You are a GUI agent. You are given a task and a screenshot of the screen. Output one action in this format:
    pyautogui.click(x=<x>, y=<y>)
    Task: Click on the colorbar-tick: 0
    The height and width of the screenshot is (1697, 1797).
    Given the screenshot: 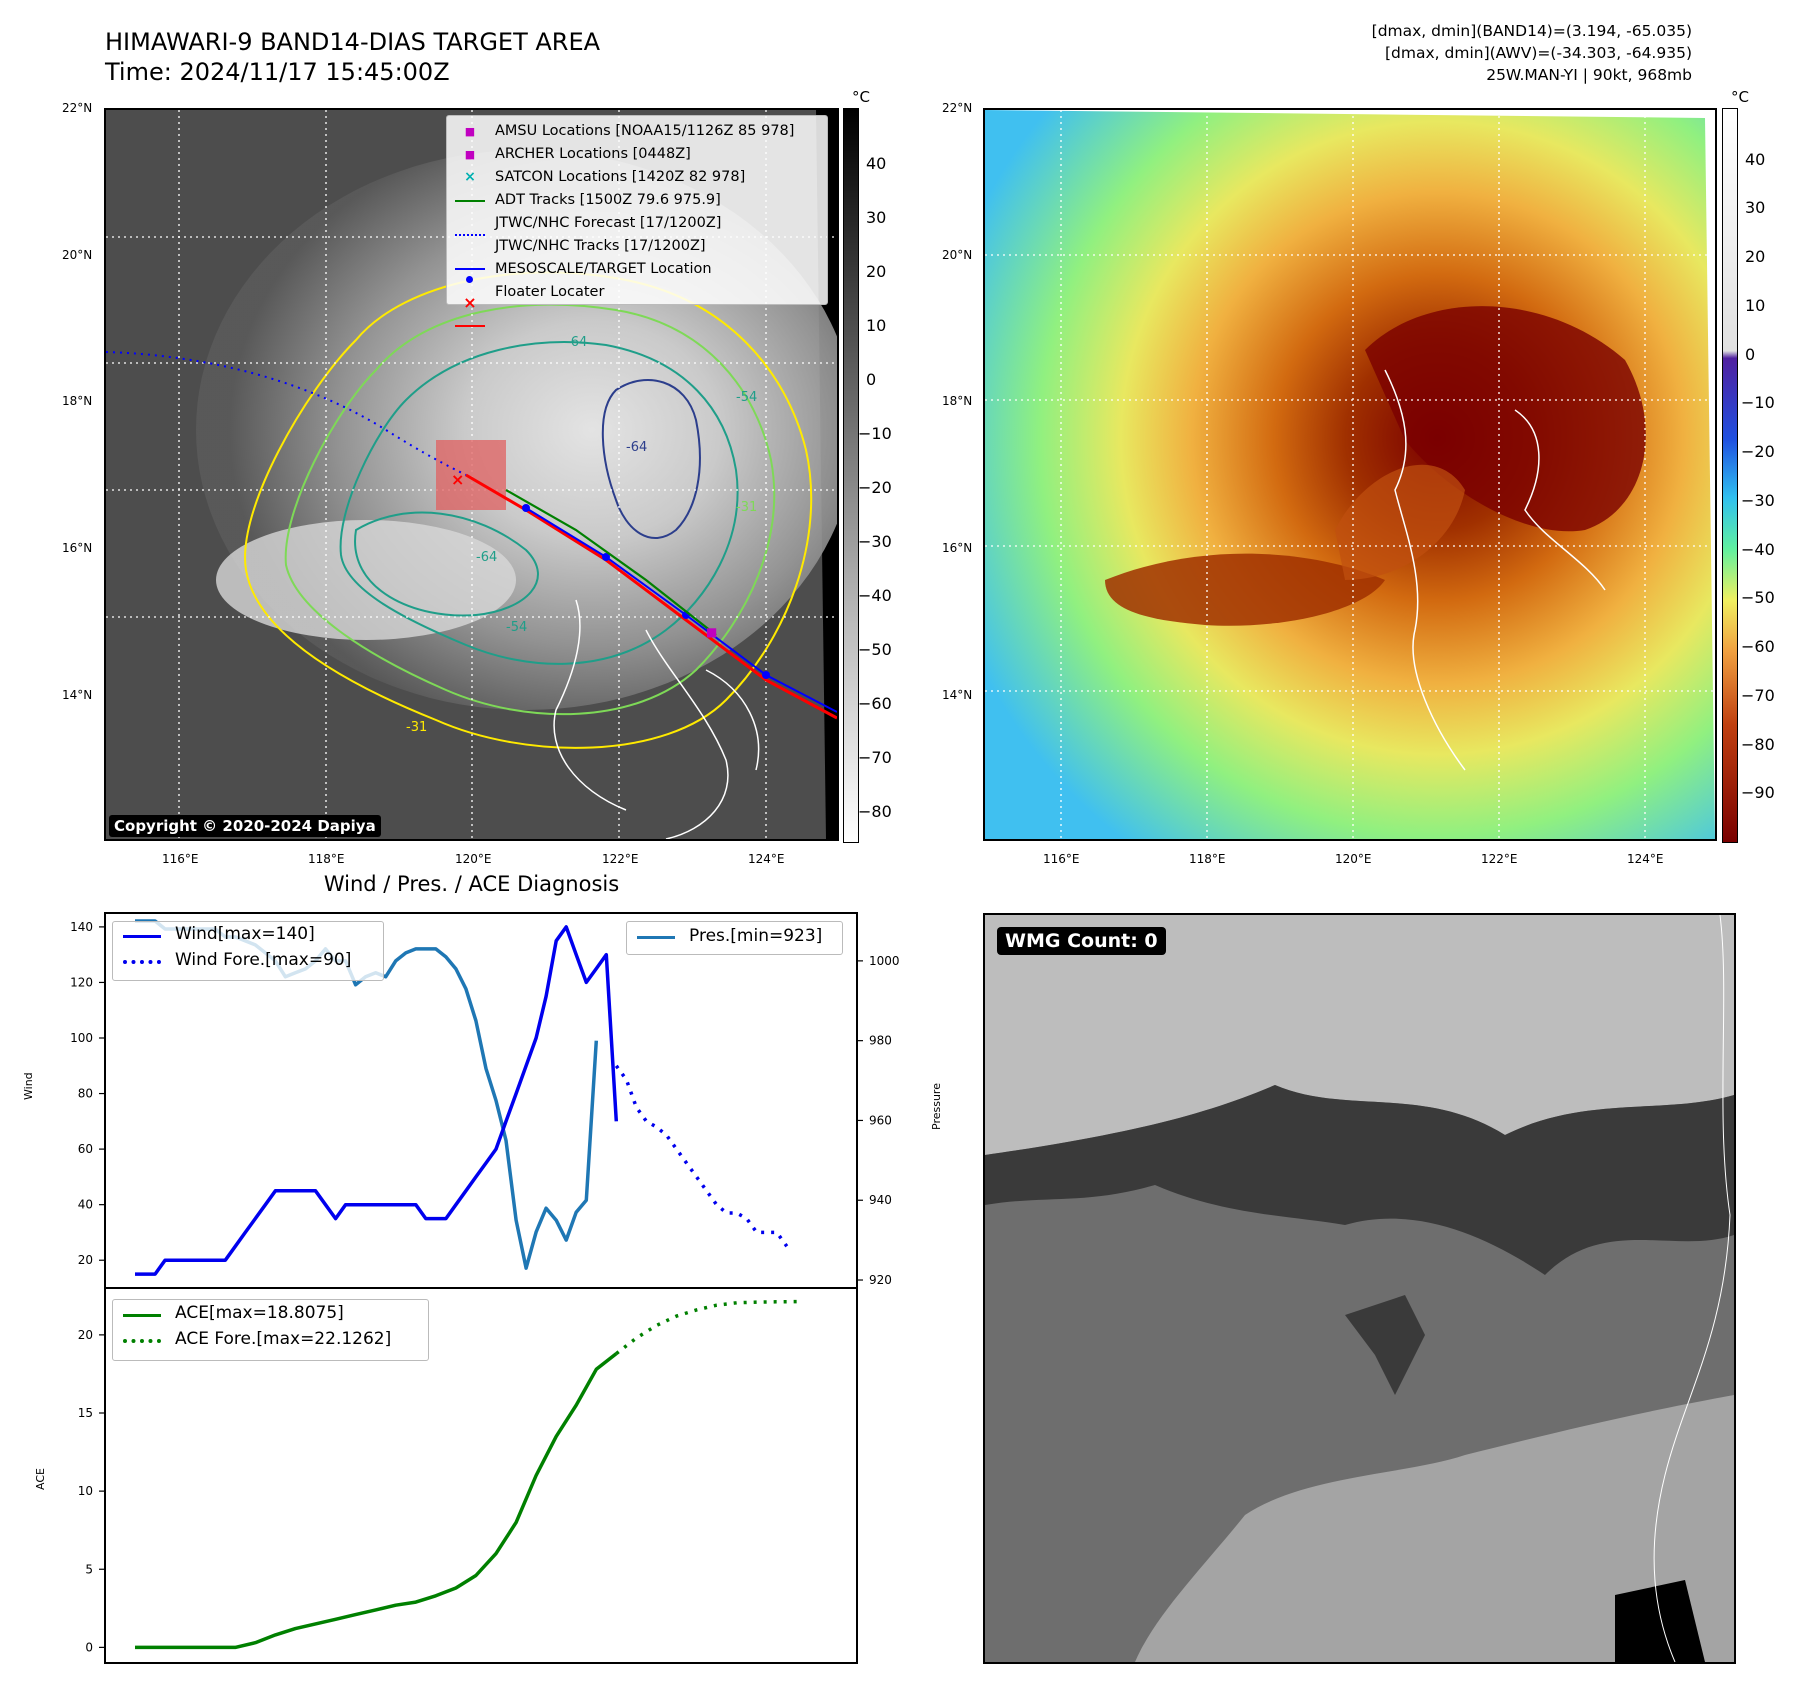 What is the action you would take?
    pyautogui.click(x=1750, y=354)
    